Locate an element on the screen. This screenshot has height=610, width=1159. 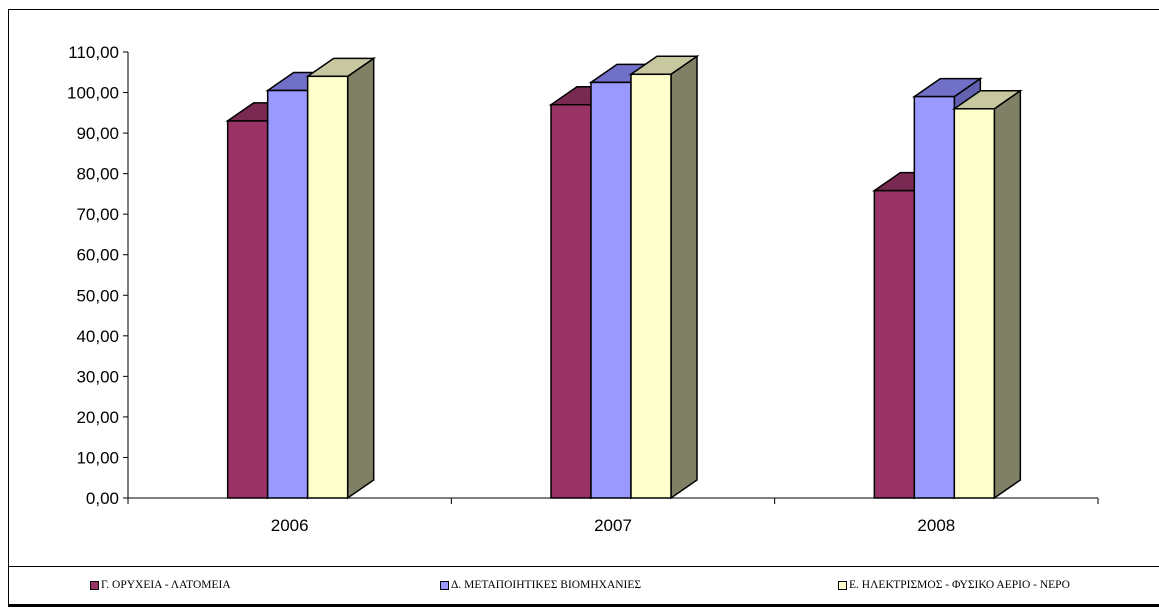
legend-label-mining: Γ. ΟΡΥΧΕΙΑ - ΛΑΤΟΜΕΙΑ is located at coordinates (166, 585).